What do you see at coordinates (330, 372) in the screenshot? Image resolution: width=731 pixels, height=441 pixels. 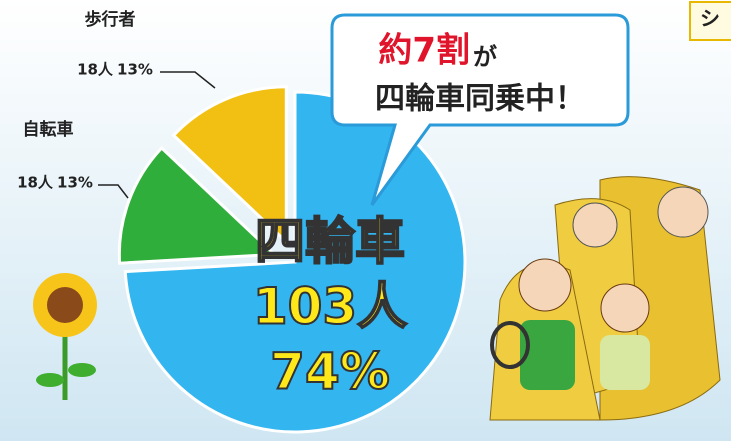 I see `slice-percent-label: 74%` at bounding box center [330, 372].